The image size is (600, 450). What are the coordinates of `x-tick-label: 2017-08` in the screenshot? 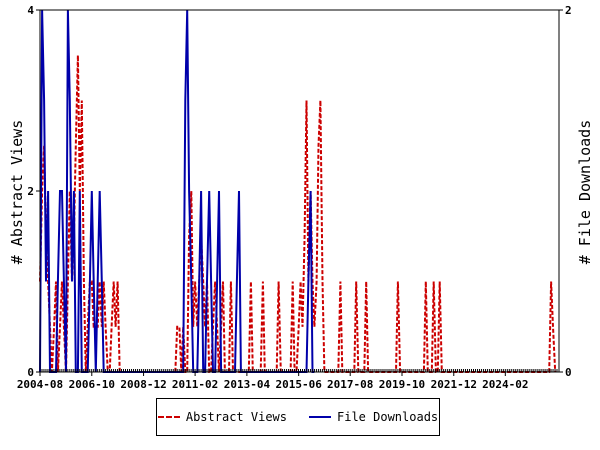 It's located at (350, 384).